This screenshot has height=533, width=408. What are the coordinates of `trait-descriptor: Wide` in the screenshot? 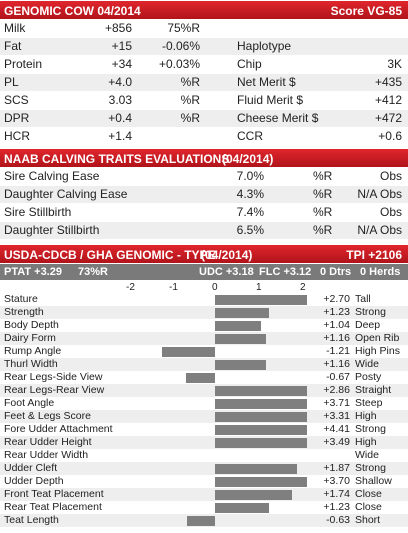 It's located at (367, 455).